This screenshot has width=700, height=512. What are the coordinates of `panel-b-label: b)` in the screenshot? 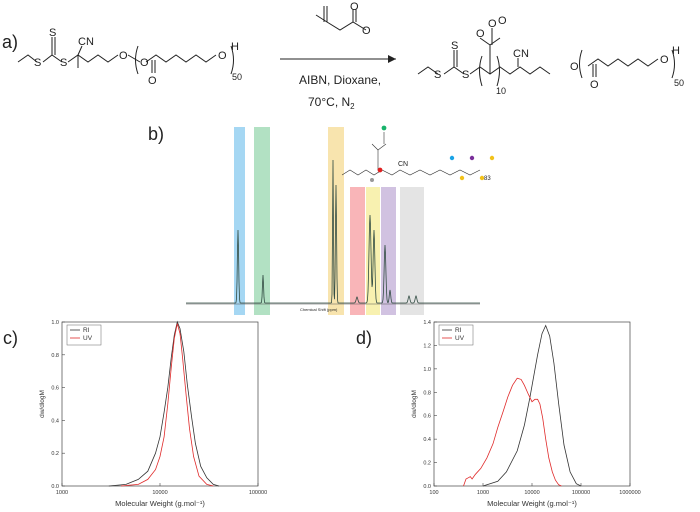 It's located at (156, 134).